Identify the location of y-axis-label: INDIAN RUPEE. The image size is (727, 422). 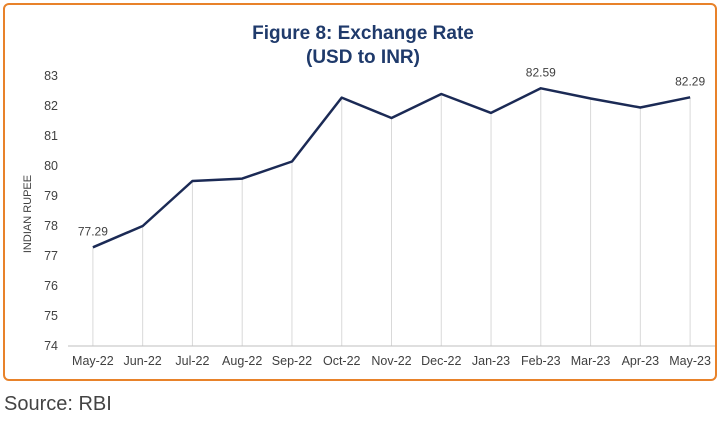
(28, 214).